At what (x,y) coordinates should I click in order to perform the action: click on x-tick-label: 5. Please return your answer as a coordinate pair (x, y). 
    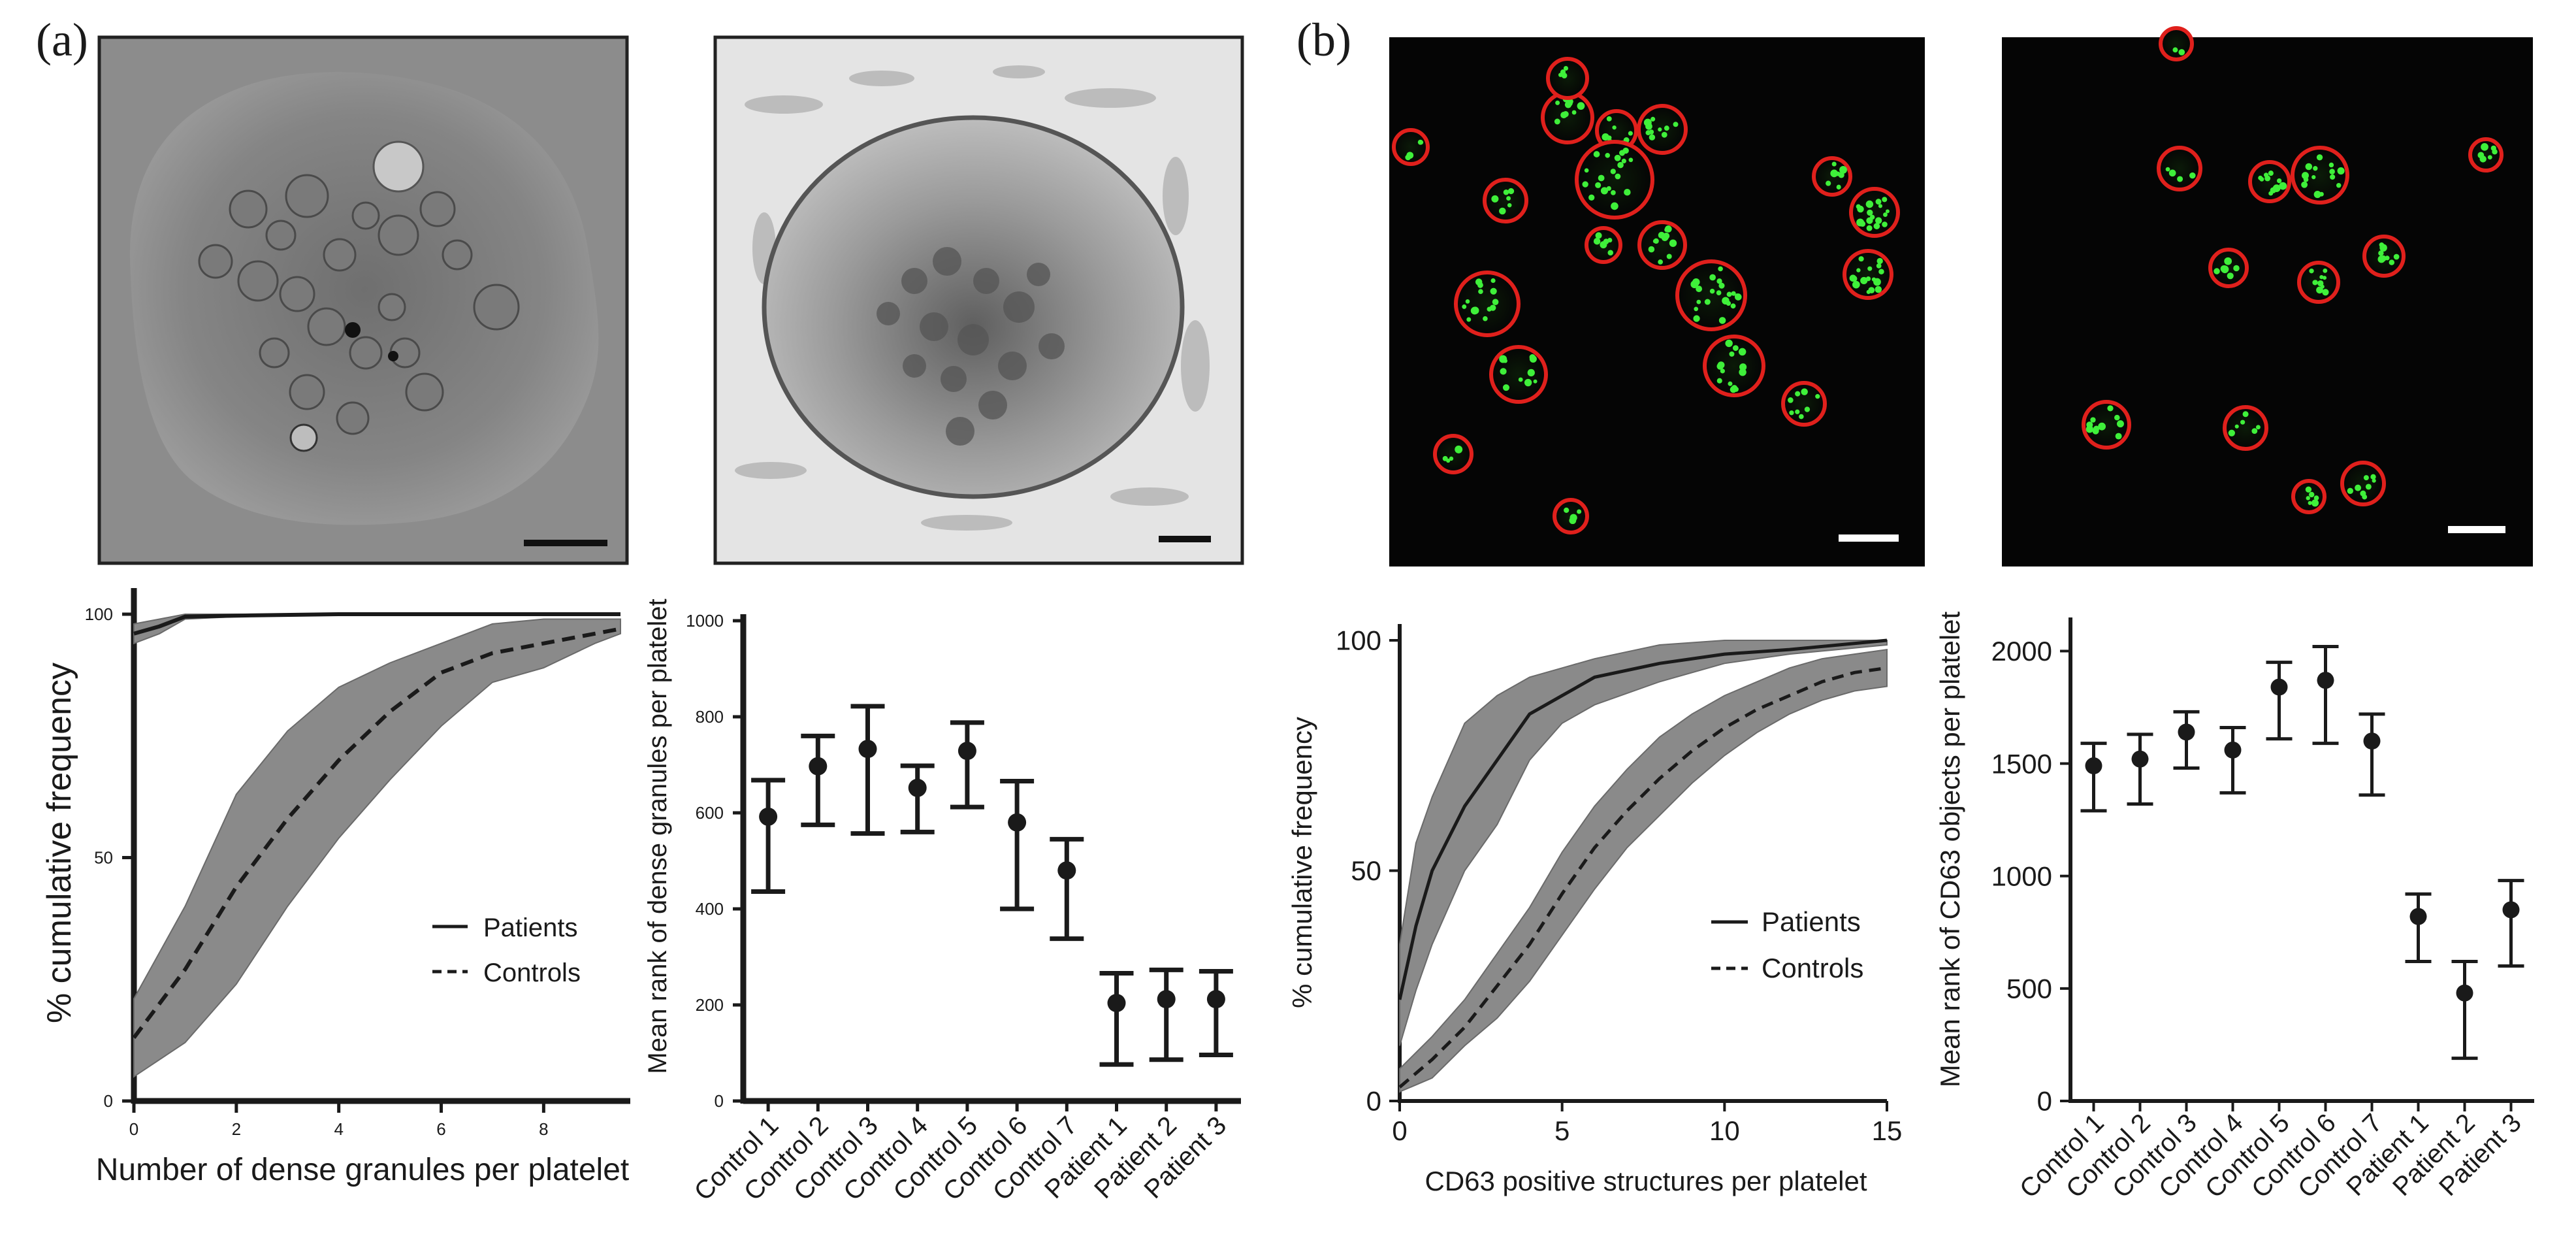
    Looking at the image, I should click on (1562, 1130).